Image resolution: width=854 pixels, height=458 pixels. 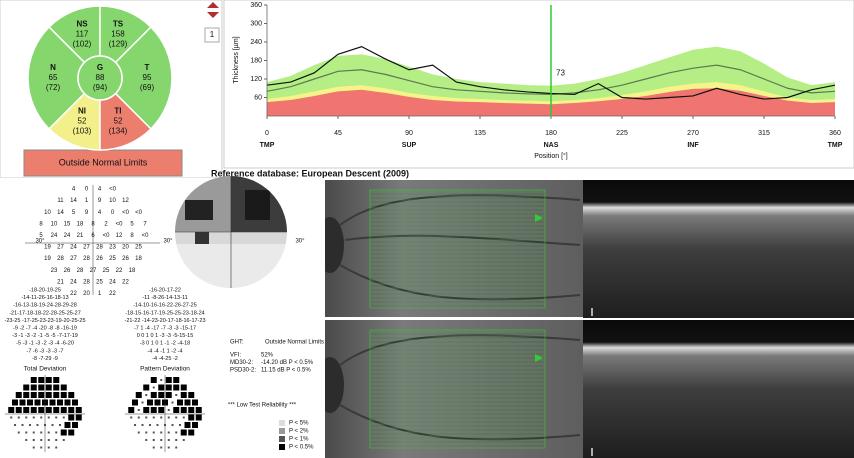 I want to click on threshold-value: 9, so click(x=100, y=201).